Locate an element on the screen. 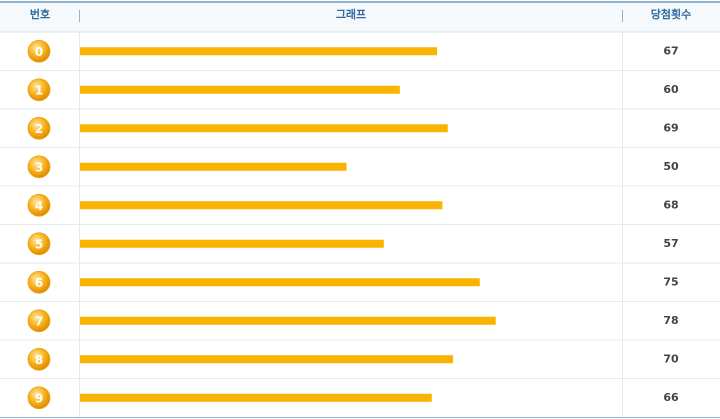 This screenshot has height=419, width=720. column-header: 그래프 is located at coordinates (351, 14).